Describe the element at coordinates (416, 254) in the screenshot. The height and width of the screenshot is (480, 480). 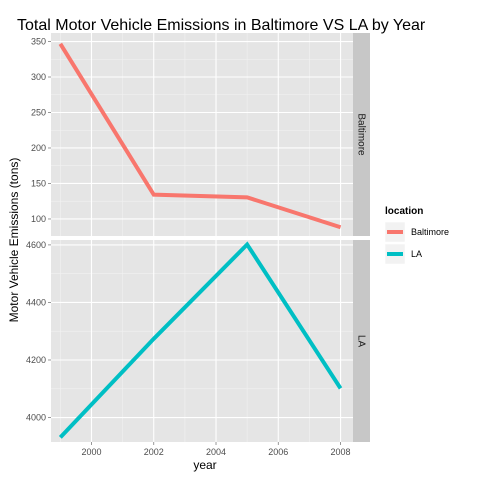
I see `legend-label: LA` at that location.